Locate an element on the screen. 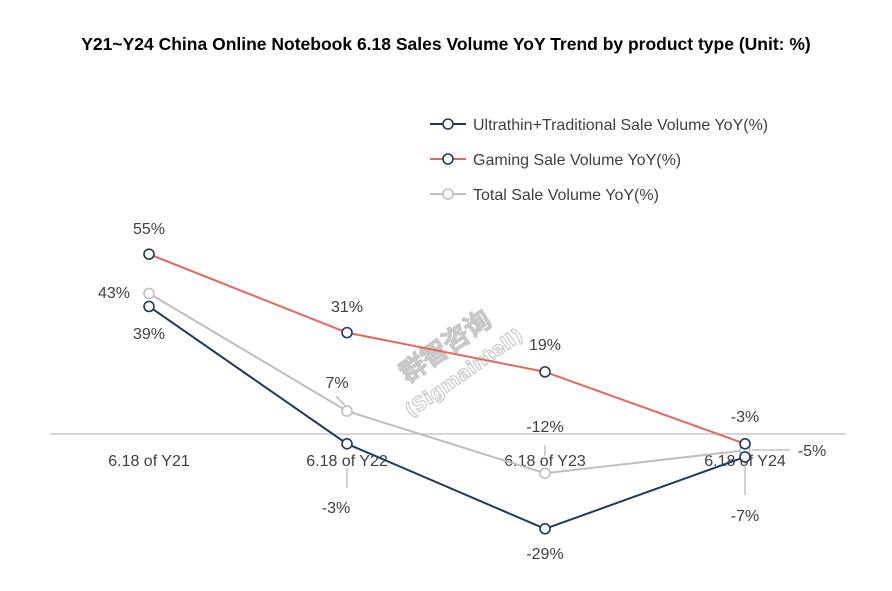 The image size is (892, 591). data-label-1-2: -3% is located at coordinates (336, 508).